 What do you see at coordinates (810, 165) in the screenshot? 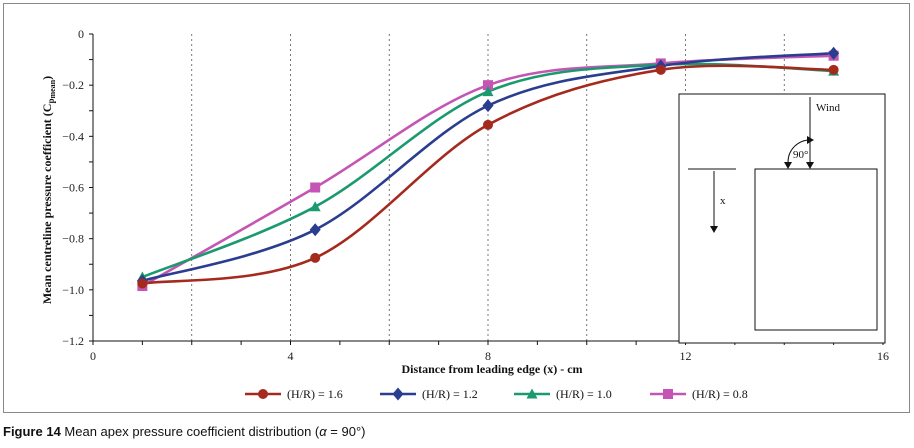
I see `wind-arrow-head` at bounding box center [810, 165].